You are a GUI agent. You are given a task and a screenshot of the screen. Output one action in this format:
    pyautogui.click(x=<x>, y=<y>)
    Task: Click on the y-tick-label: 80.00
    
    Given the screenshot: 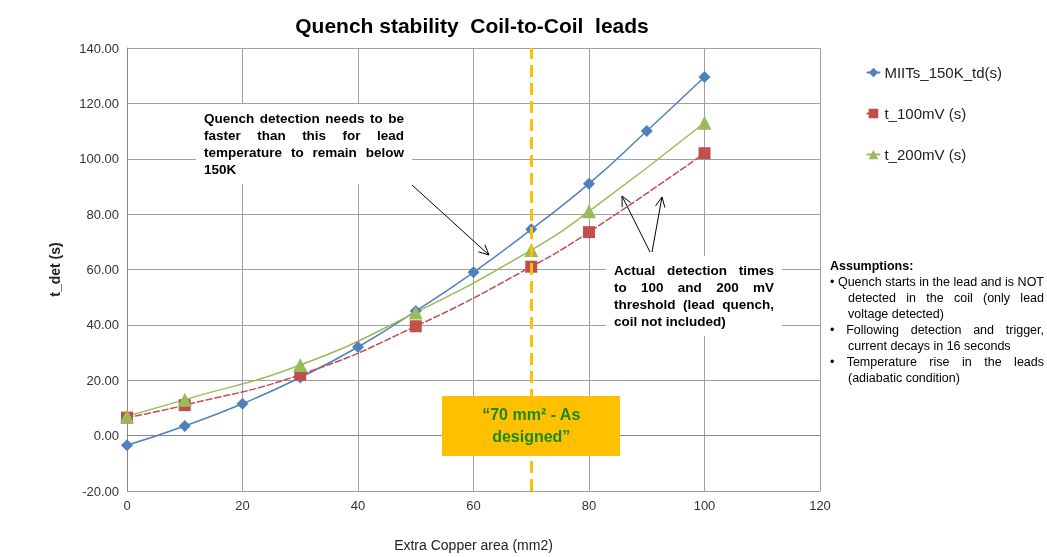 What is the action you would take?
    pyautogui.click(x=102, y=214)
    